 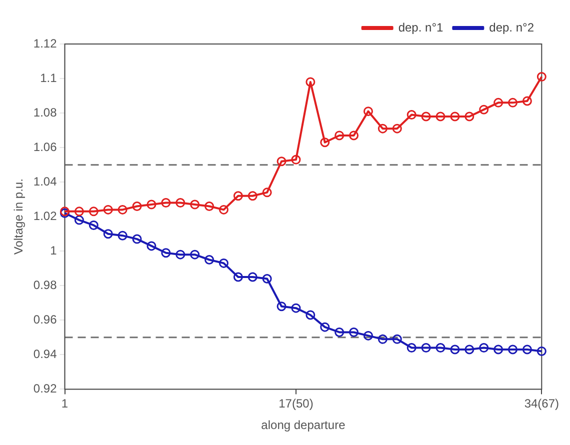 I want to click on legend-label: dep. n°2, so click(x=511, y=27).